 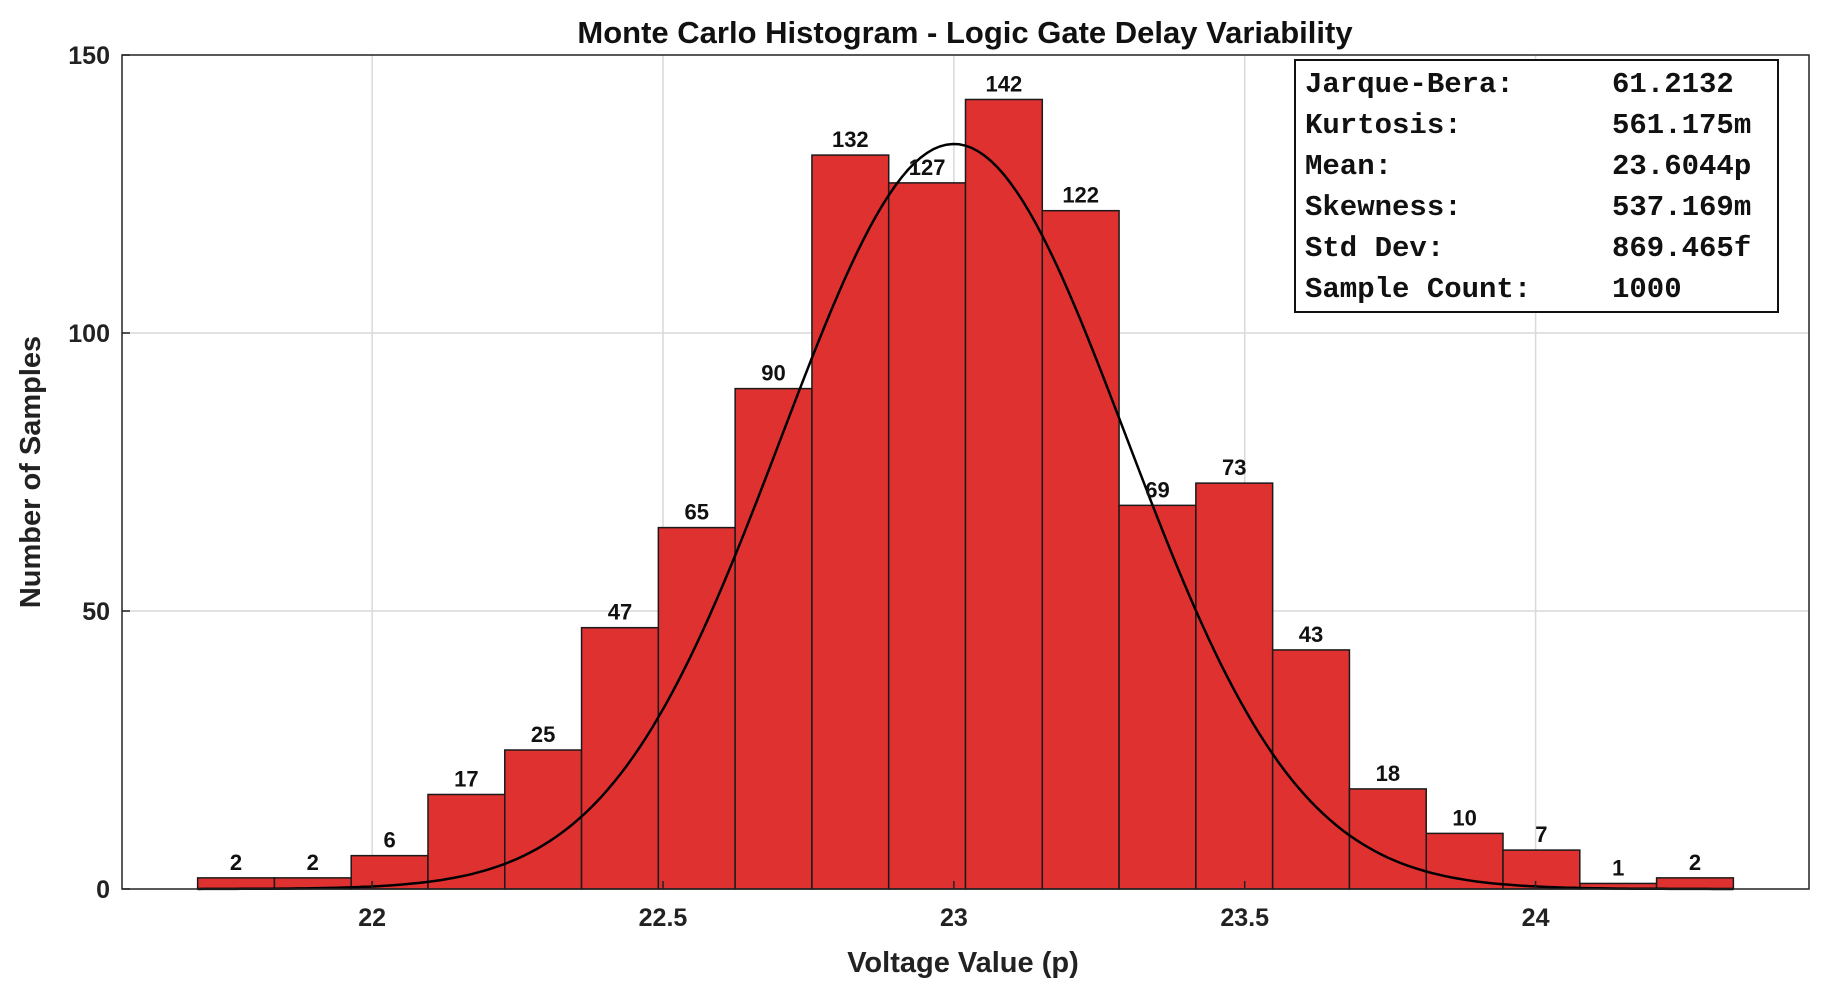 What do you see at coordinates (389, 840) in the screenshot?
I see `bar-value-label: 6` at bounding box center [389, 840].